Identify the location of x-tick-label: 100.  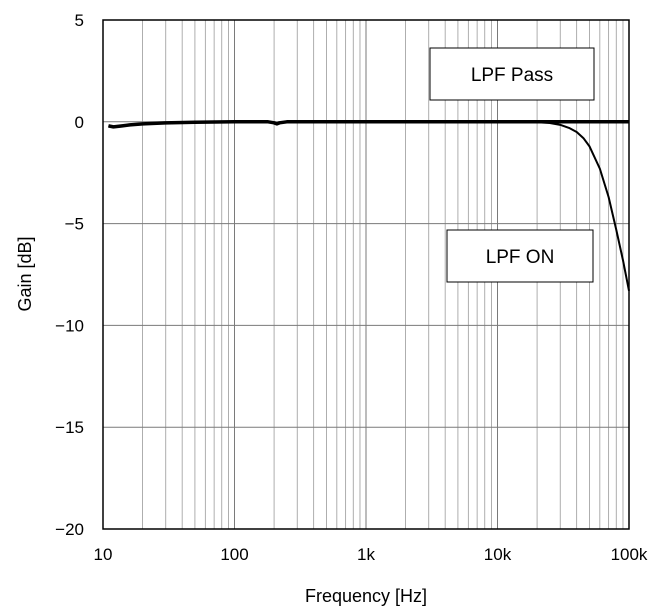
(234, 554).